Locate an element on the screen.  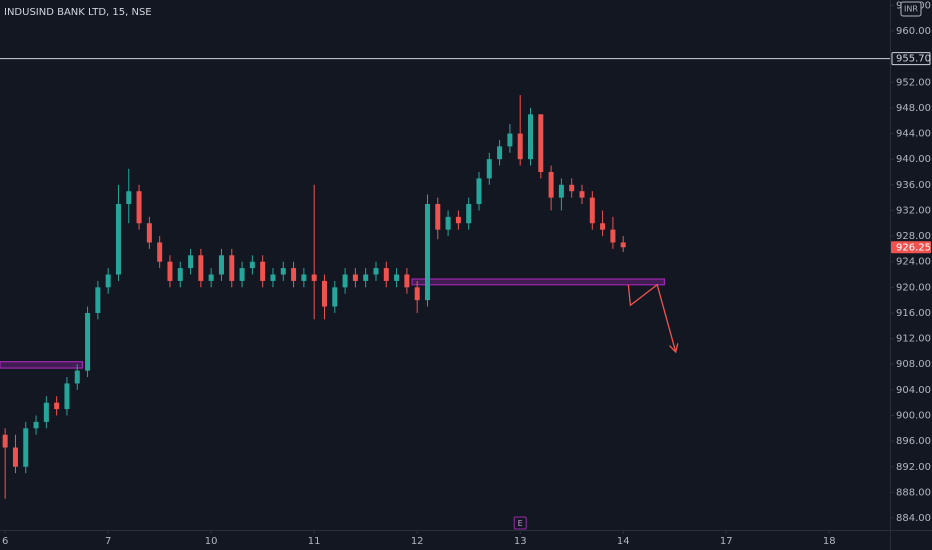
x-tick-label: 17 is located at coordinates (726, 541).